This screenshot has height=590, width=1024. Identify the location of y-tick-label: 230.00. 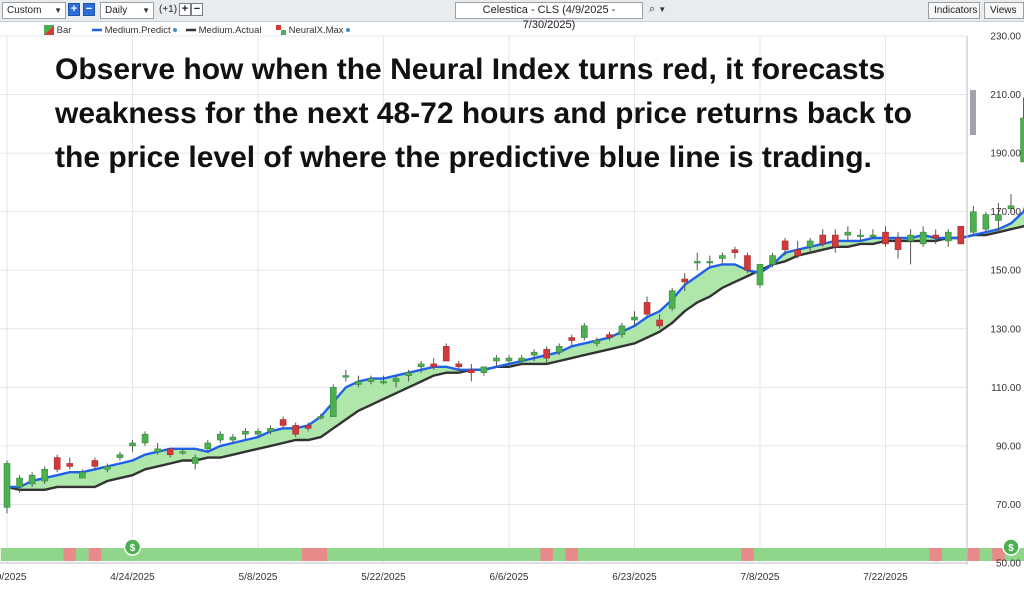
(1005, 37).